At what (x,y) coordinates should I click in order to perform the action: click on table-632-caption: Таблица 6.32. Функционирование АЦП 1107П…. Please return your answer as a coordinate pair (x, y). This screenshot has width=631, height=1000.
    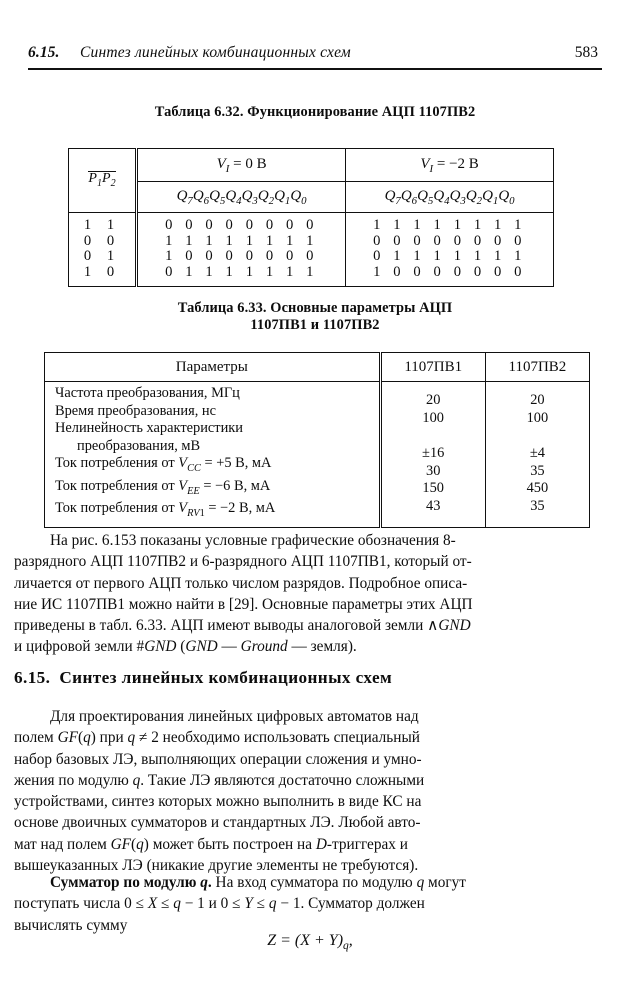
    Looking at the image, I should click on (315, 112).